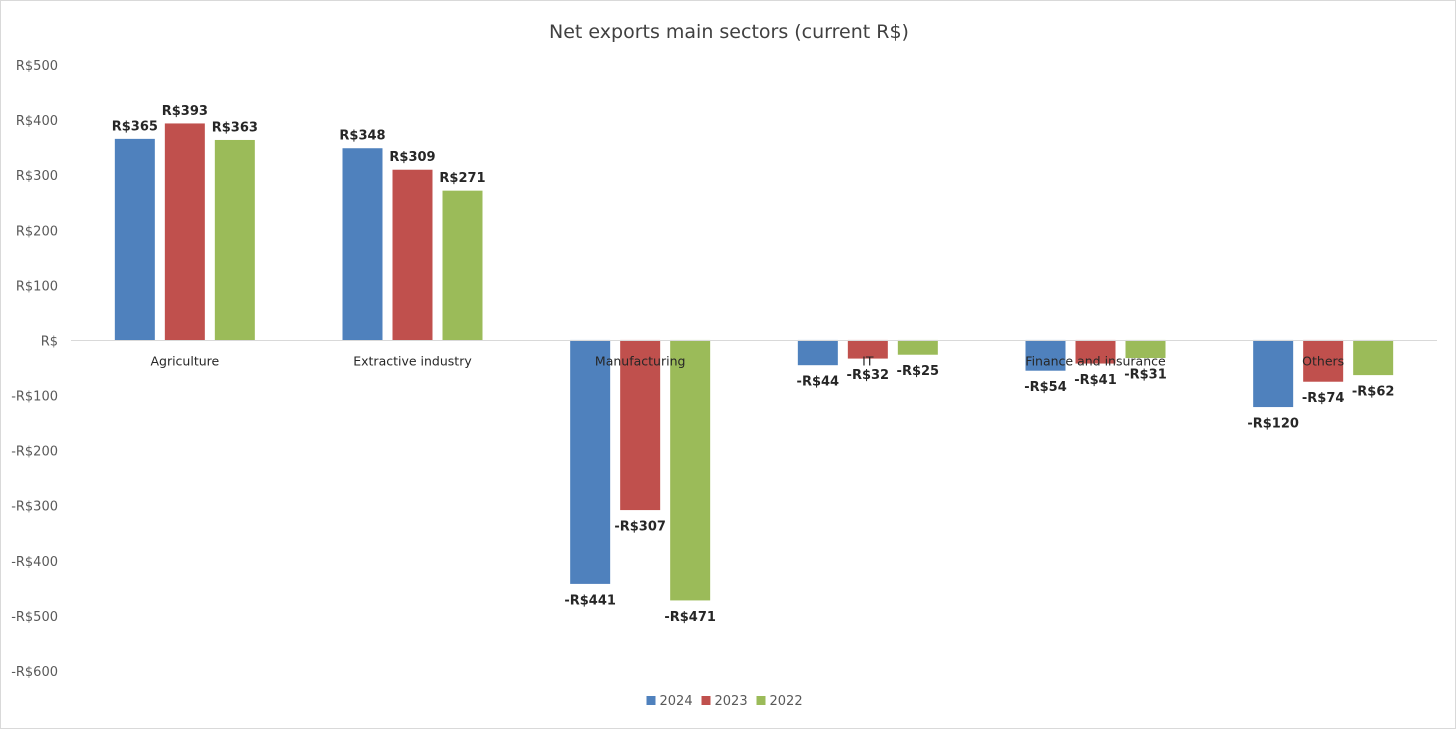 This screenshot has height=730, width=1456. I want to click on data-label: -R$307, so click(640, 527).